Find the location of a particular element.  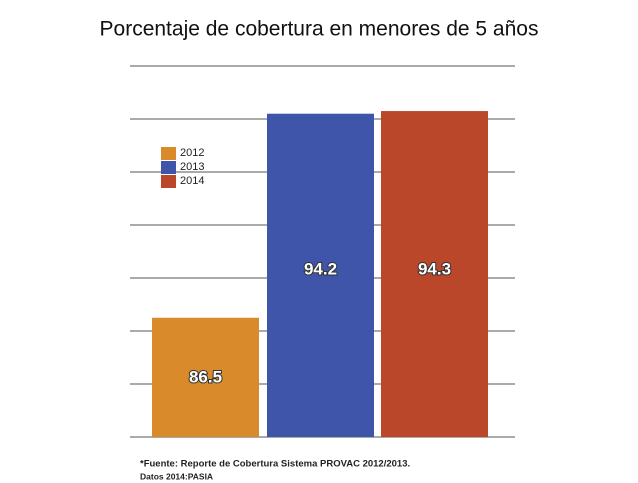

legend-label: 2012 is located at coordinates (192, 153).